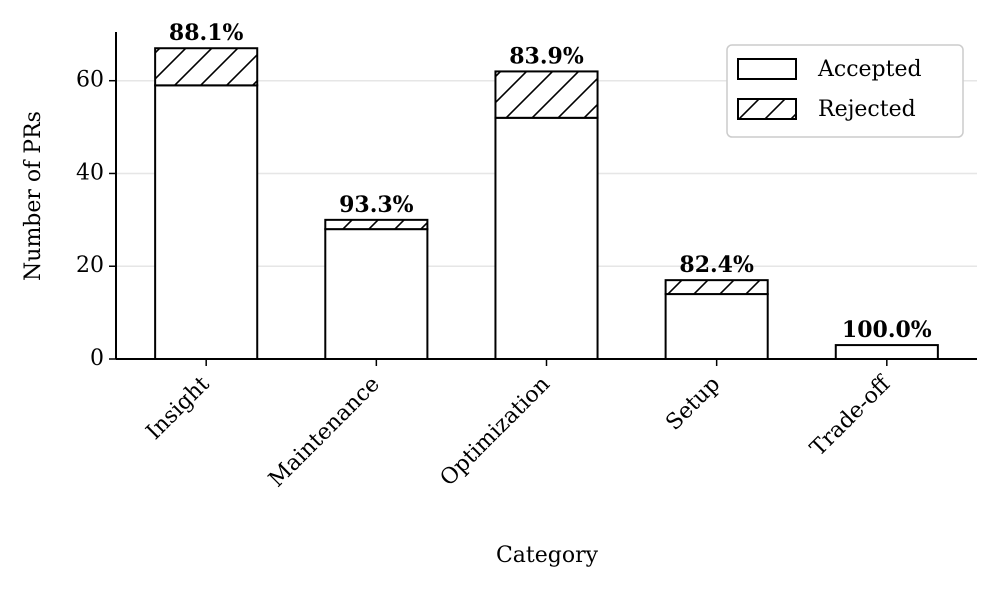 This screenshot has height=592, width=997. What do you see at coordinates (716, 265) in the screenshot?
I see `data-label: 82.4%` at bounding box center [716, 265].